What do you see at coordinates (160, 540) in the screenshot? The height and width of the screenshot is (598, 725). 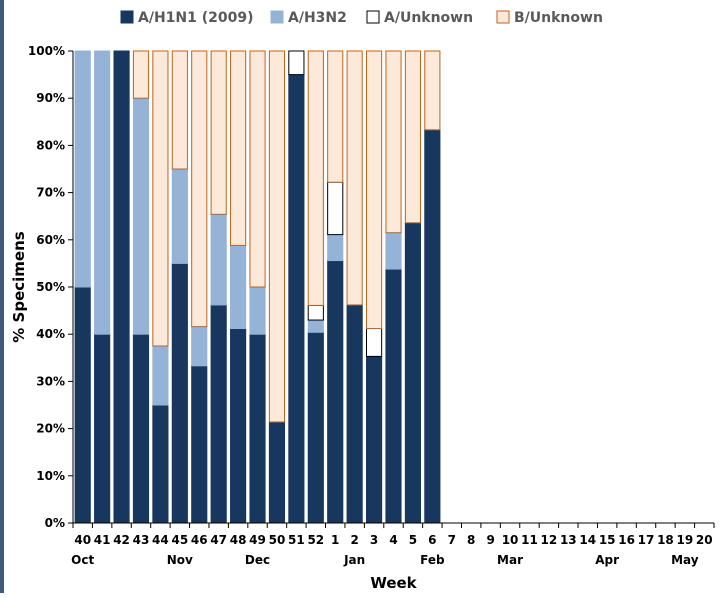 I see `x-tick-label: 44` at bounding box center [160, 540].